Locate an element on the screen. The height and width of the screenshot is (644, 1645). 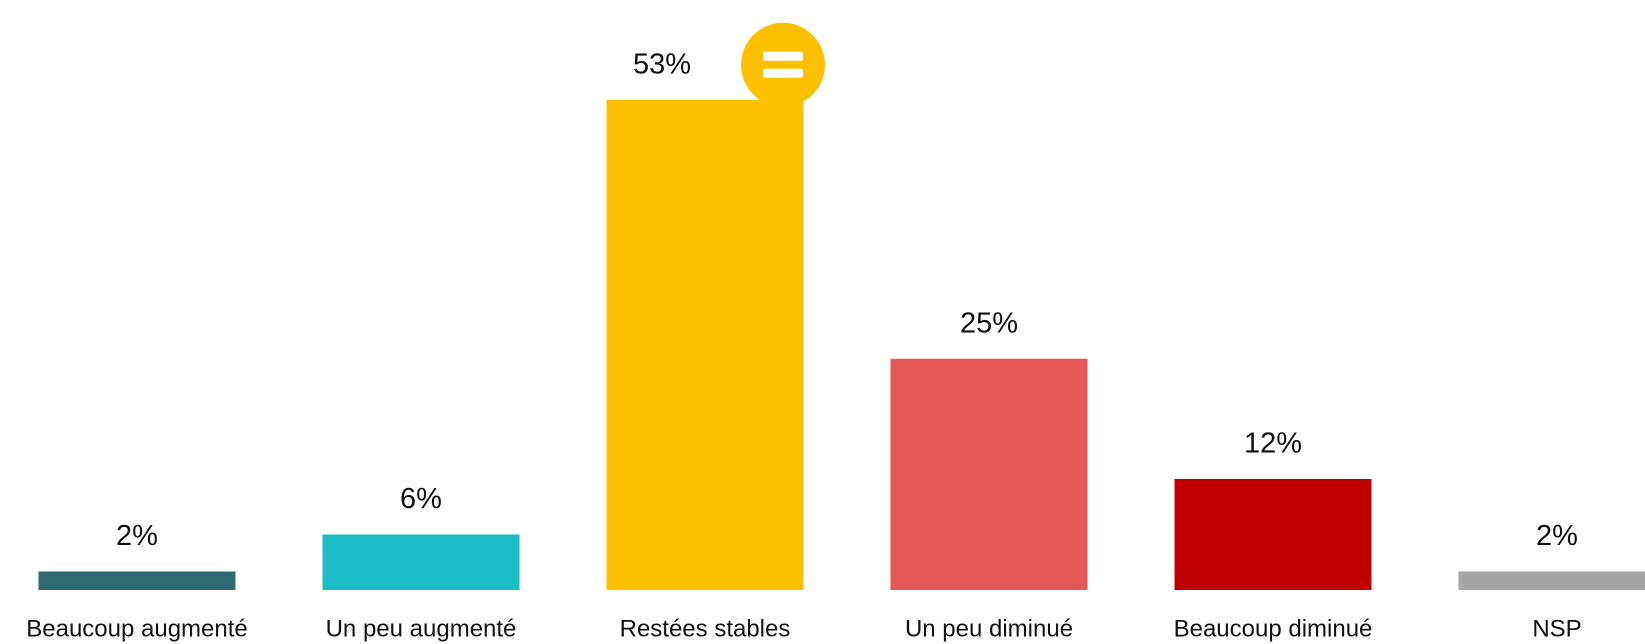
value-label: 6% is located at coordinates (421, 499).